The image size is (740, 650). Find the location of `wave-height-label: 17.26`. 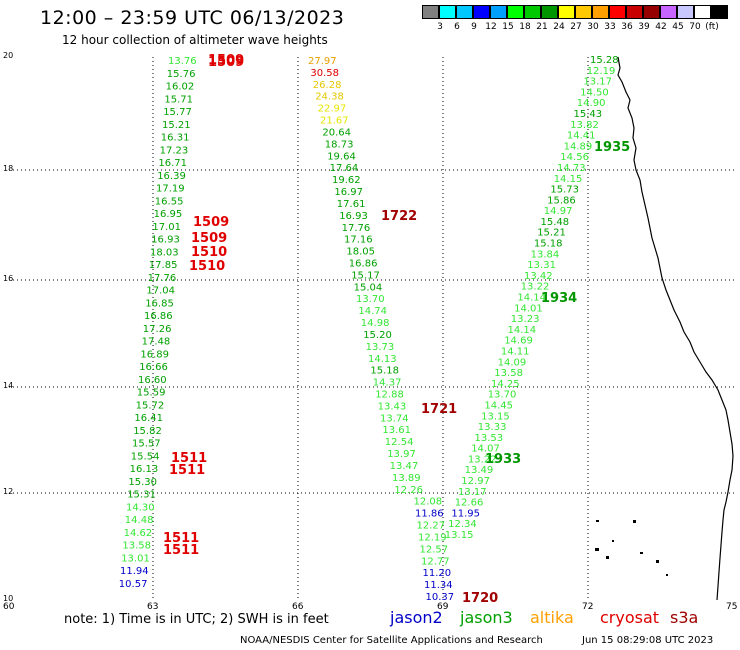

wave-height-label: 17.26 is located at coordinates (157, 329).